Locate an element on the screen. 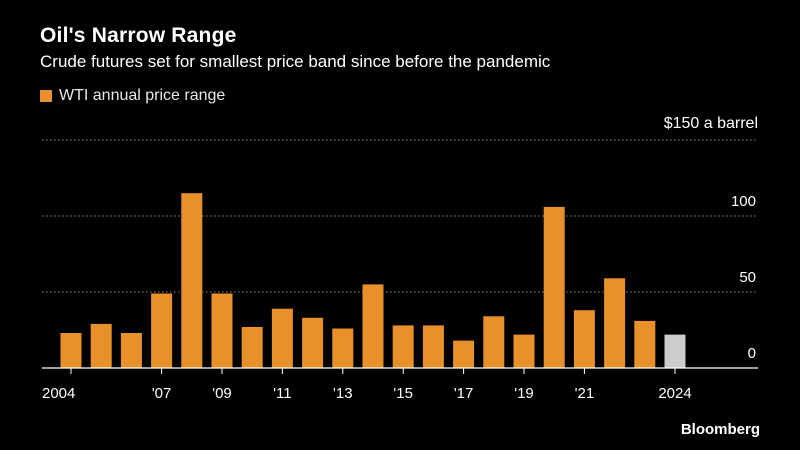  x-tick-label-'11: '11 is located at coordinates (282, 393).